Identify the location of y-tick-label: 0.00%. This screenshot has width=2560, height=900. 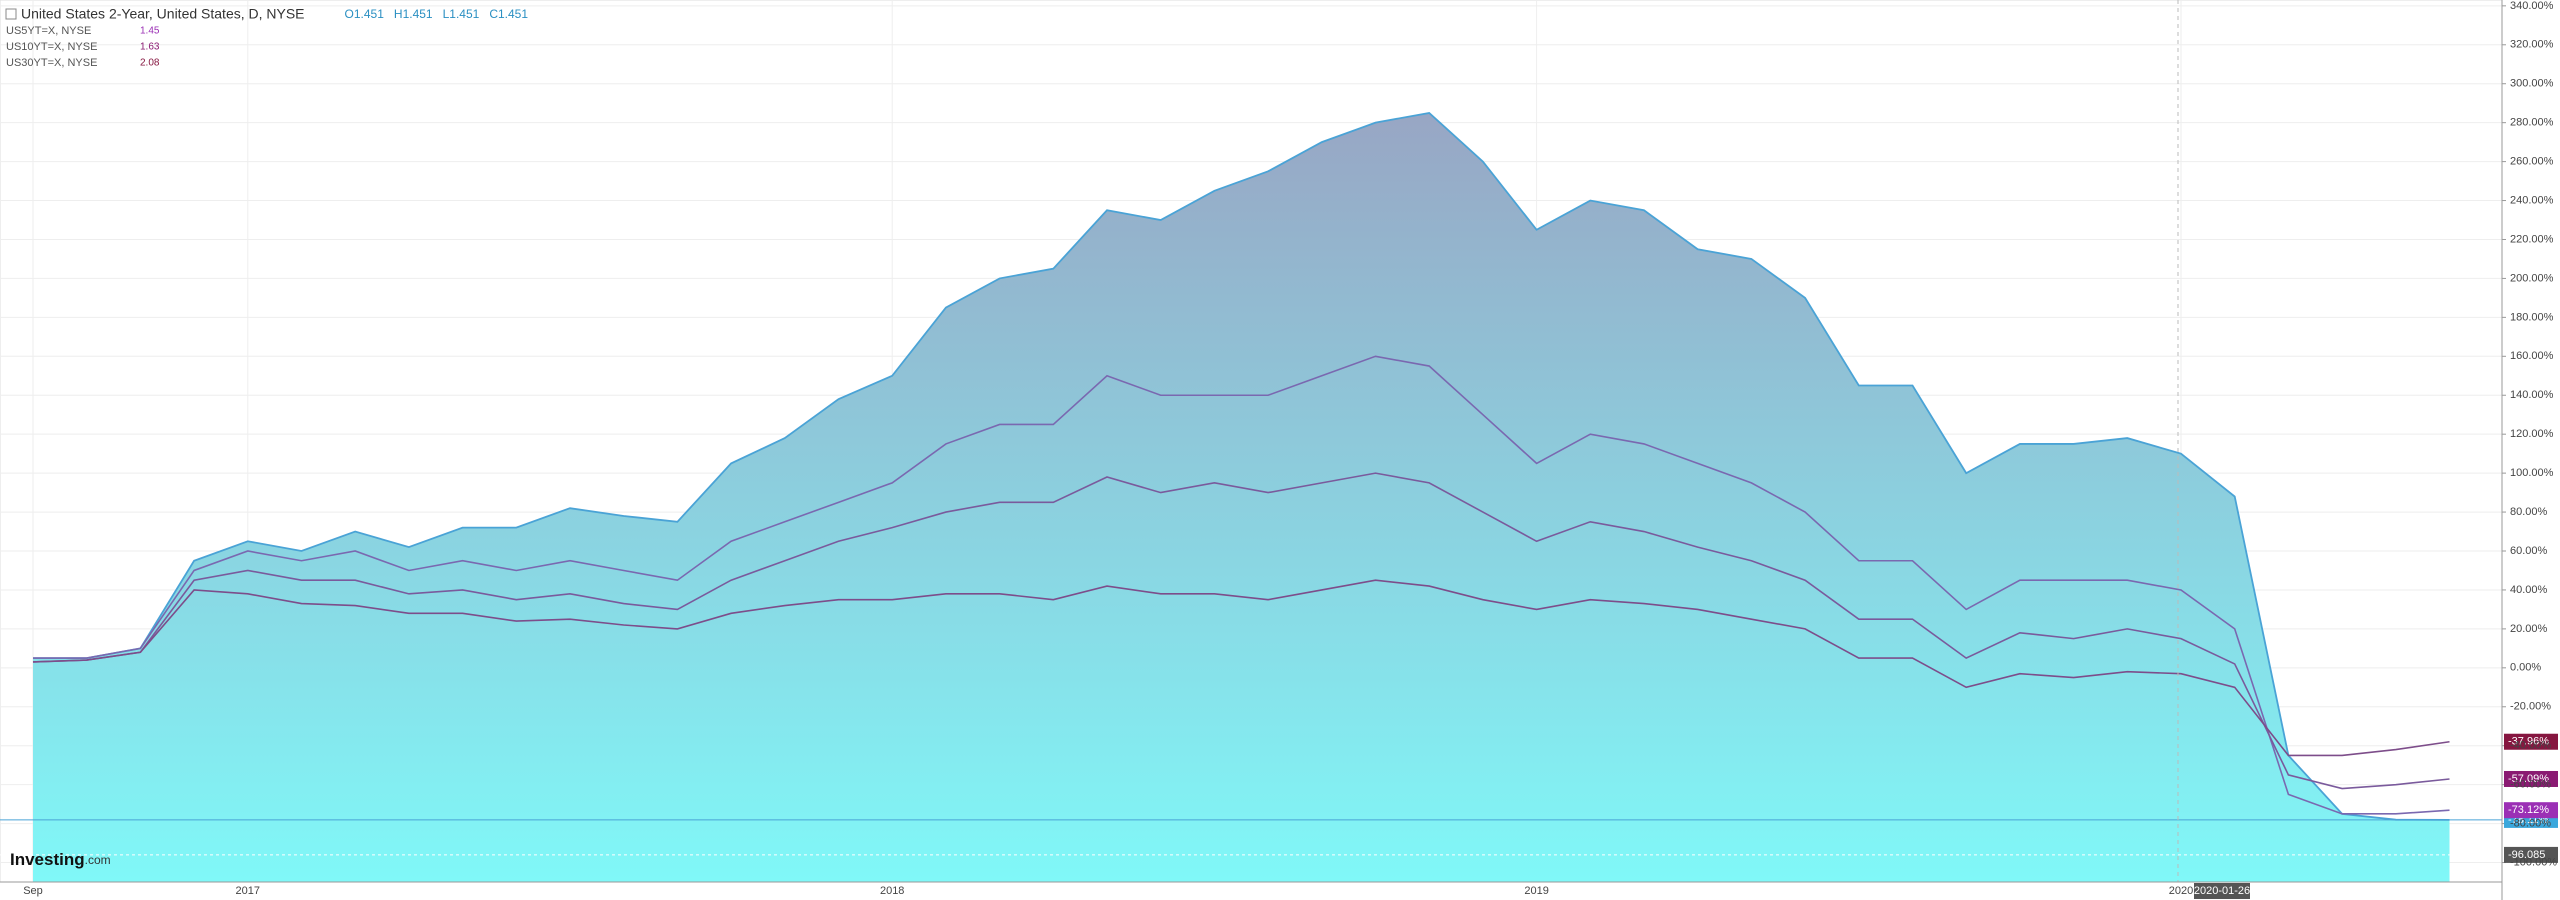
(2525, 668).